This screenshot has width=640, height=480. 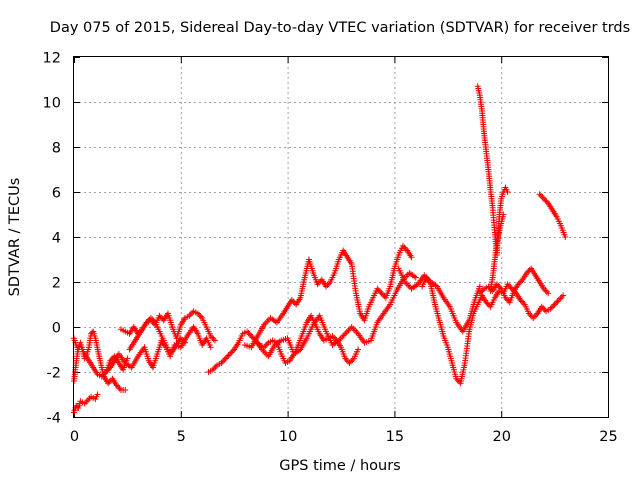 I want to click on y-tick-label: -2, so click(x=54, y=374).